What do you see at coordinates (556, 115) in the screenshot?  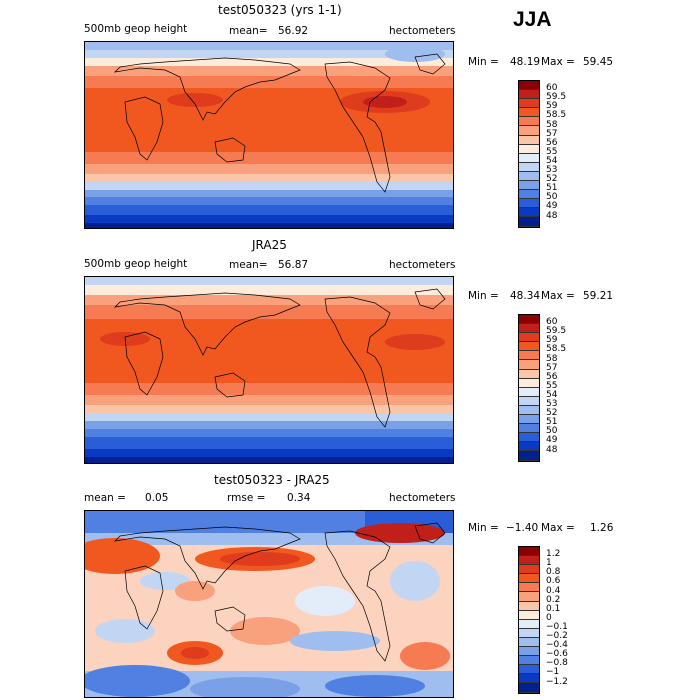 I see `panel-1-colorbar-label: 58.5` at bounding box center [556, 115].